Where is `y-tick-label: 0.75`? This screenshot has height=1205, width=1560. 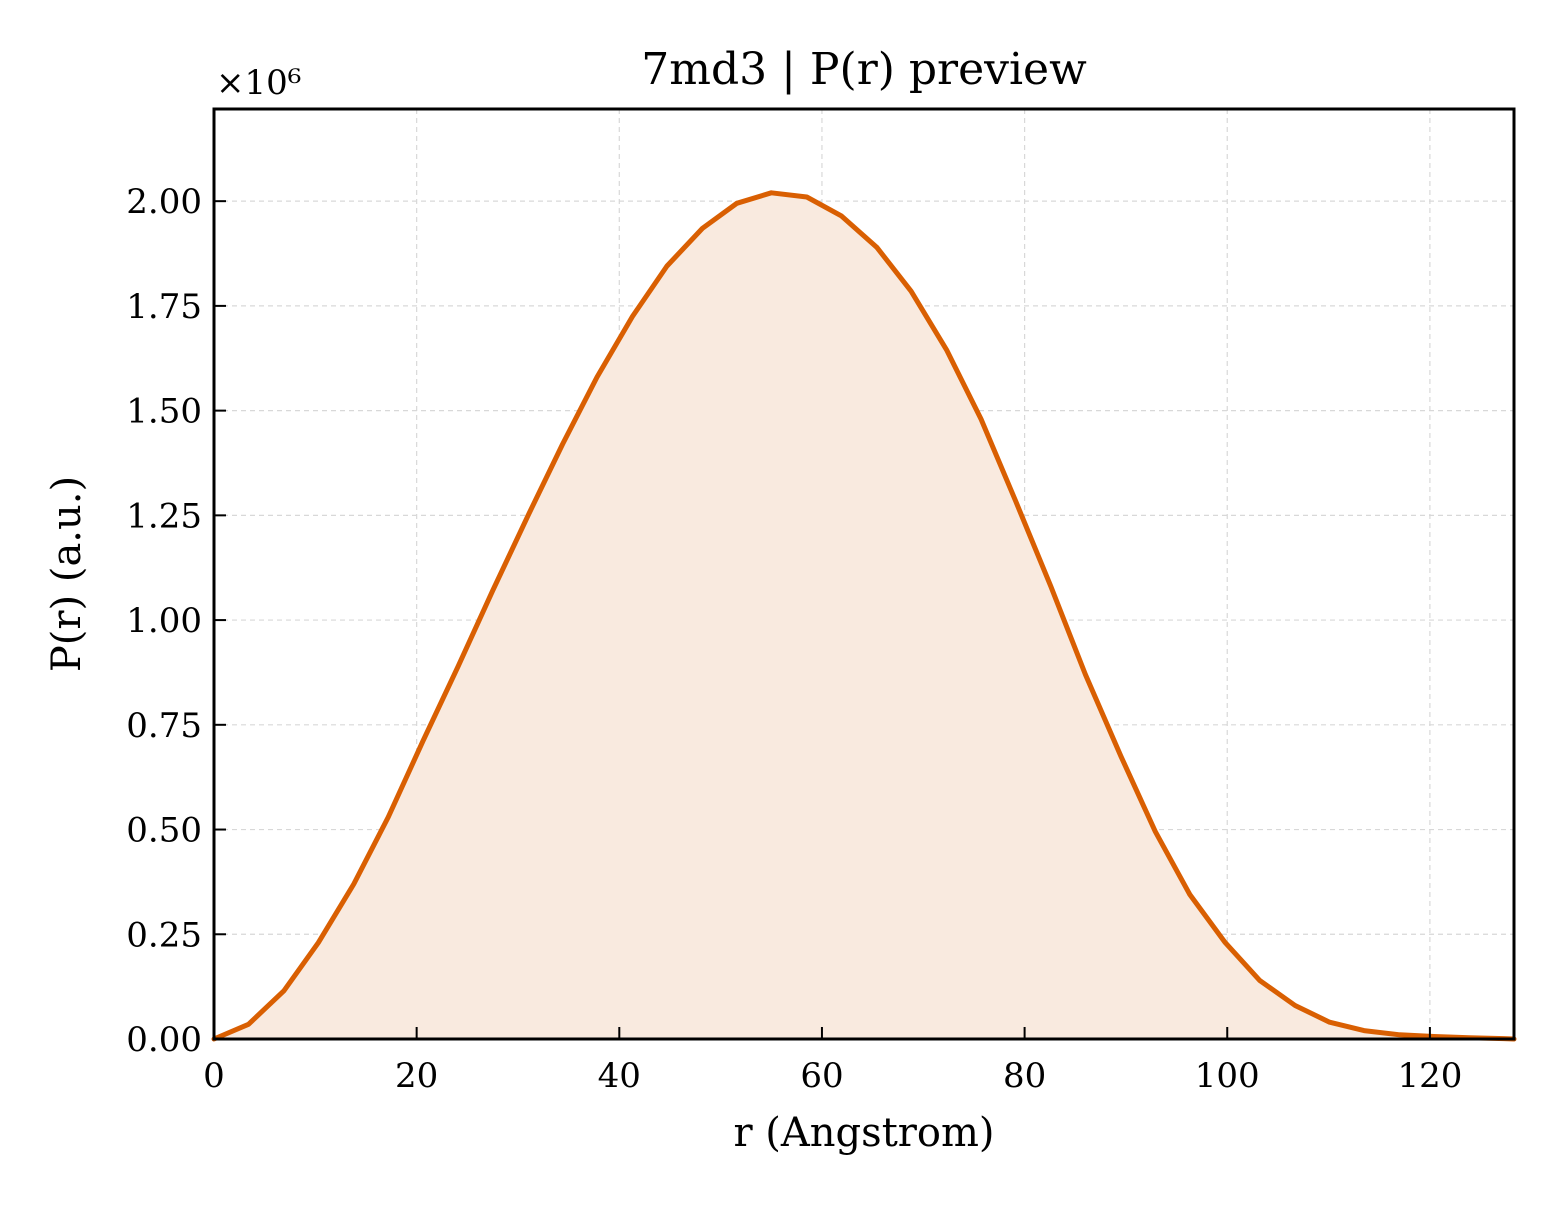 y-tick-label: 0.75 is located at coordinates (164, 726).